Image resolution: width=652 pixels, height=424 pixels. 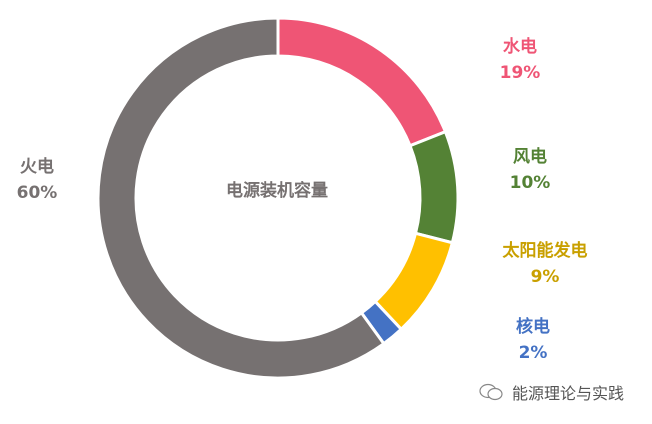 What do you see at coordinates (533, 327) in the screenshot?
I see `slice-label: 核电` at bounding box center [533, 327].